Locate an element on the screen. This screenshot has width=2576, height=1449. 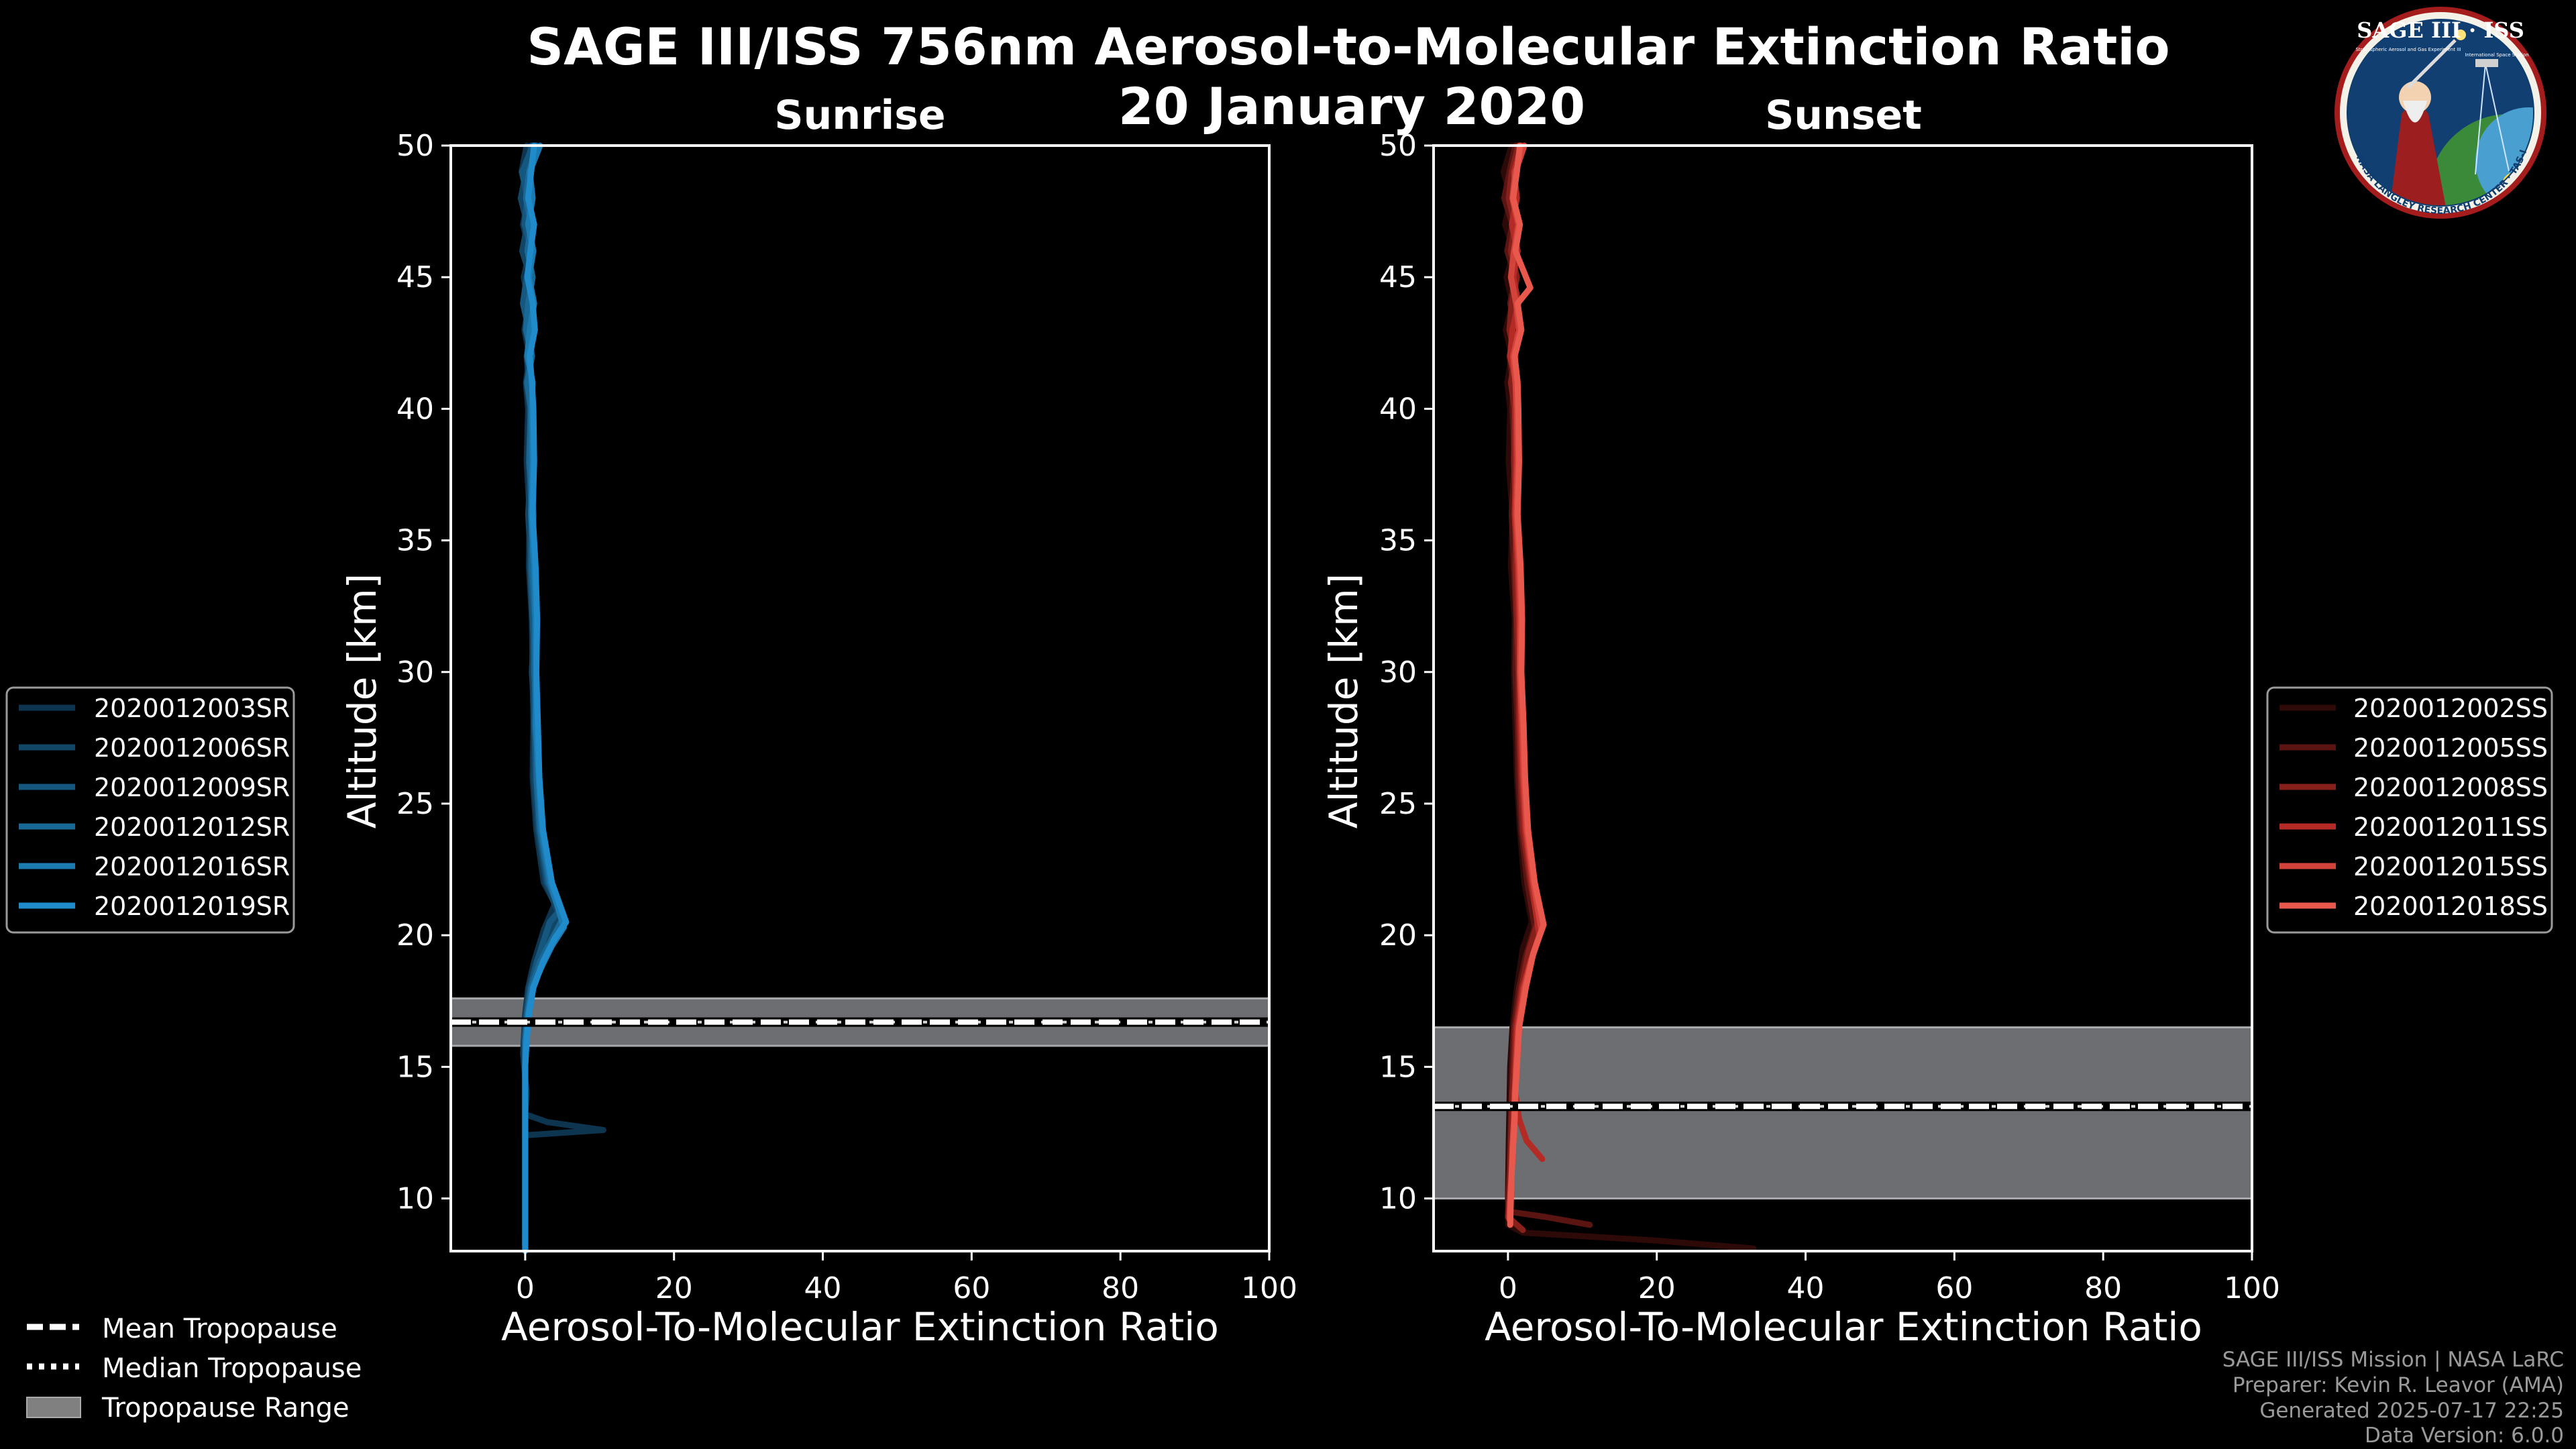
sunrise-y-tick-label: 40 is located at coordinates (415, 409).